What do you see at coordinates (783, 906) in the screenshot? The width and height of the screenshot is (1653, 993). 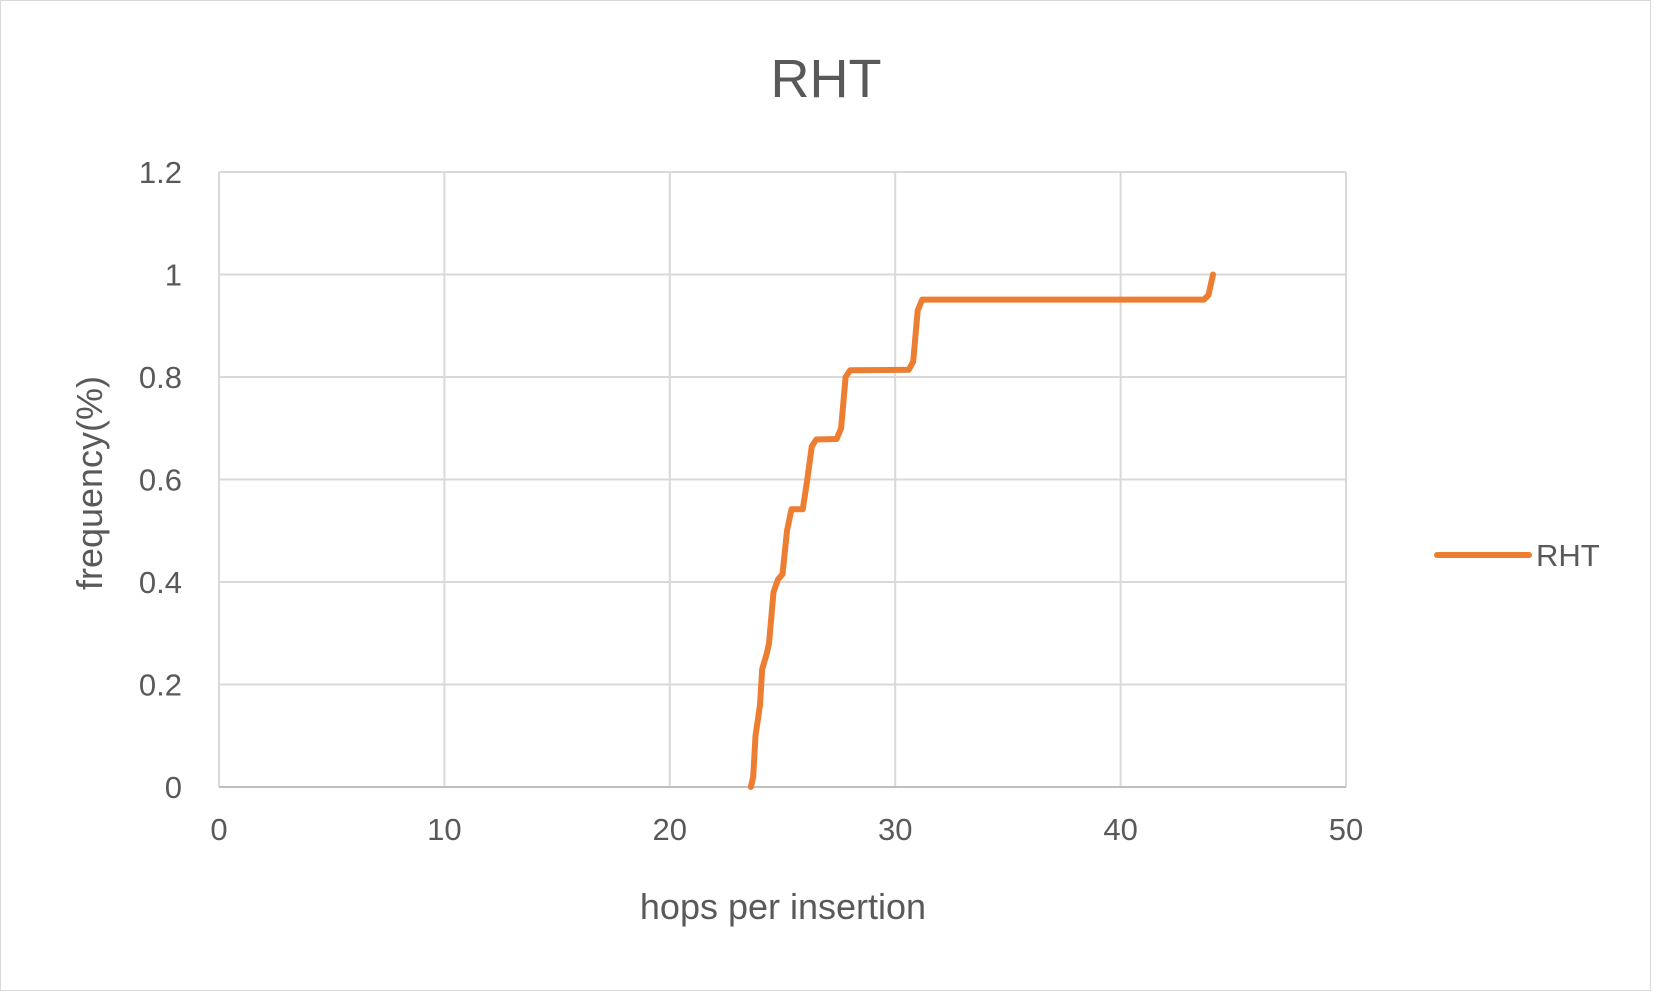 I see `x-axis-title: hops per insertion` at bounding box center [783, 906].